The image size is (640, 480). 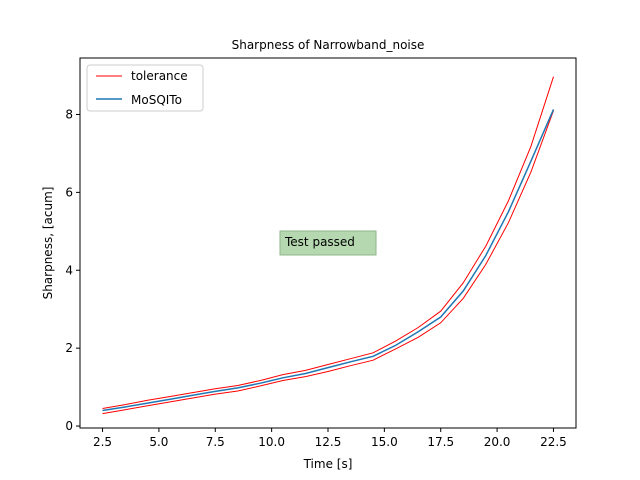 I want to click on x-tick-label: 2.5, so click(x=102, y=442).